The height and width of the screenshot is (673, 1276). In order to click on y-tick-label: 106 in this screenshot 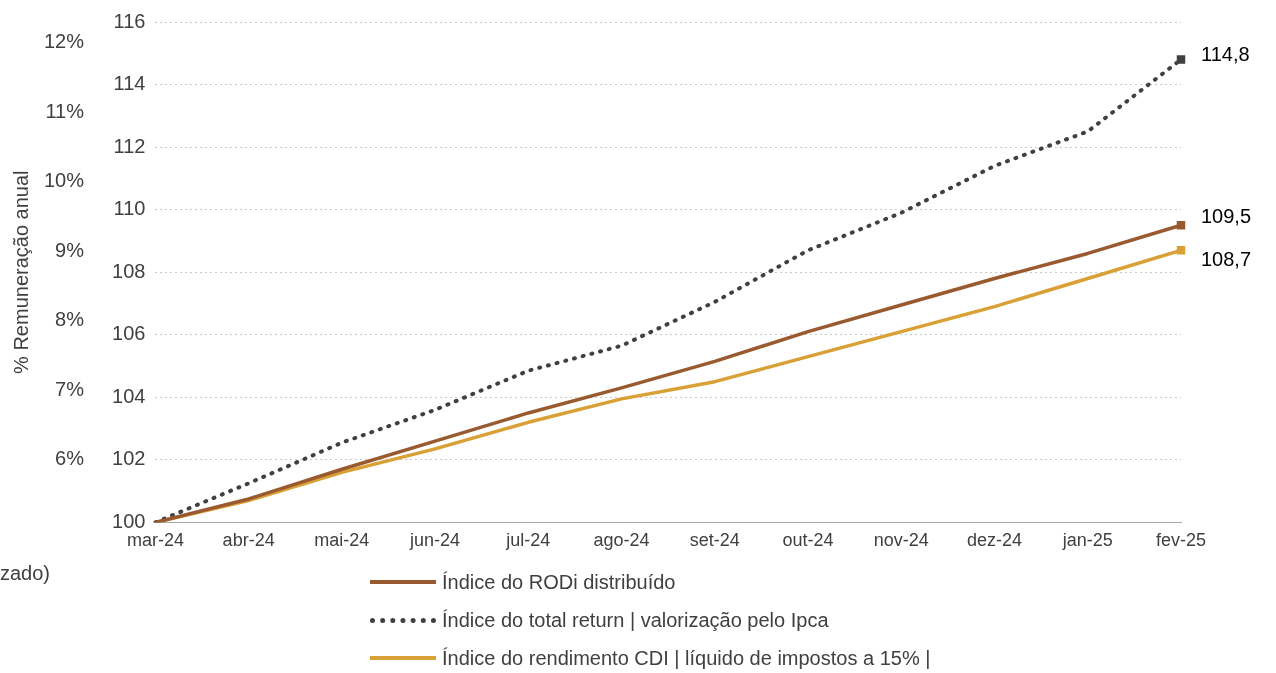, I will do `click(129, 333)`.